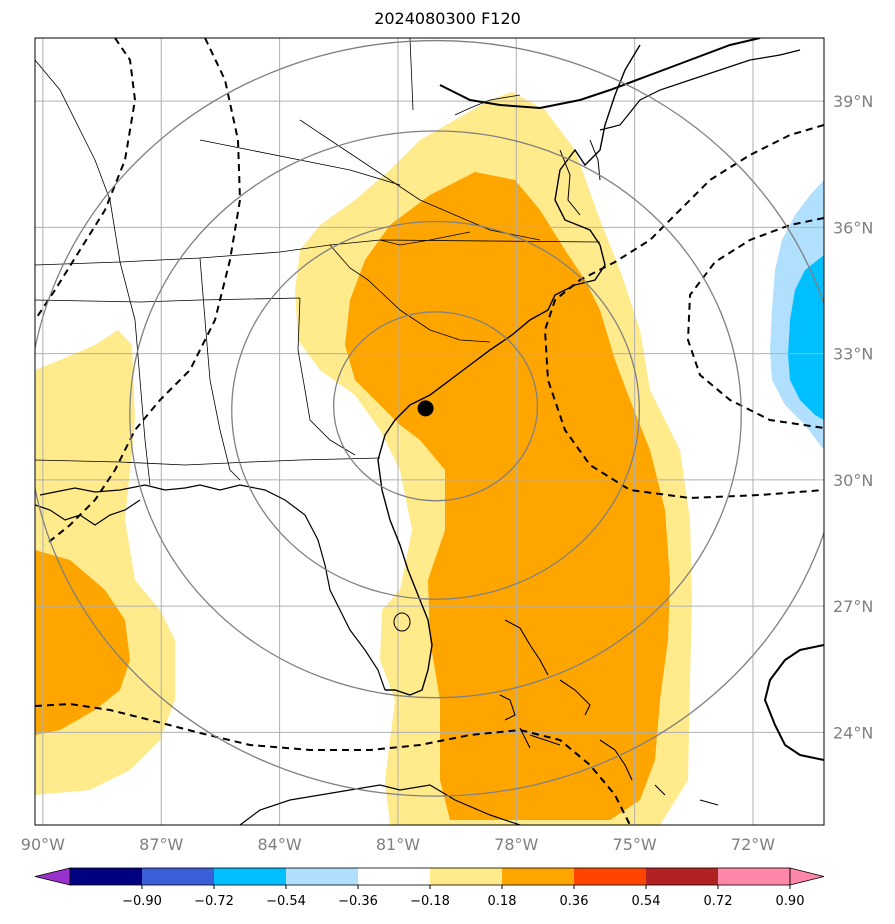  I want to click on colorbar-tick-label: 0.90, so click(790, 901).